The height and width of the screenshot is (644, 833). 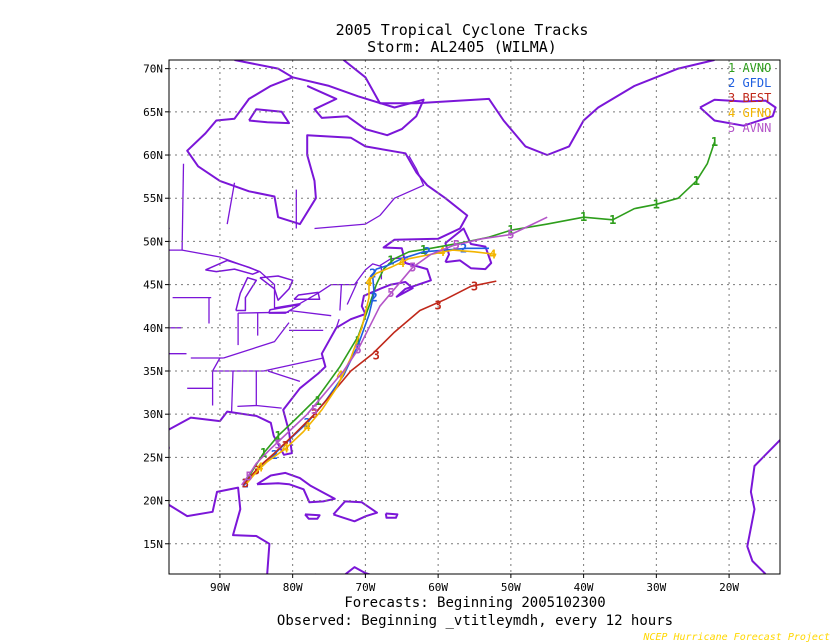 I want to click on coastline-cuba, so click(x=296, y=487).